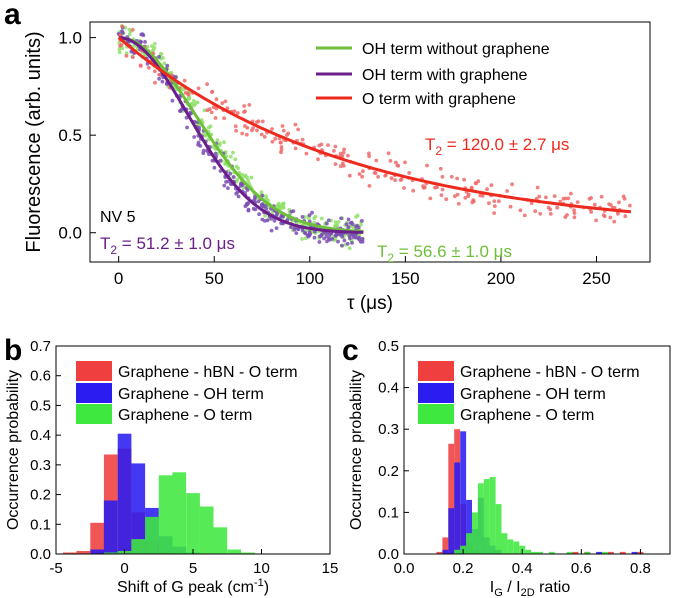 The height and width of the screenshot is (598, 685). I want to click on legend-b-label-green: Graphene - O term, so click(185, 415).